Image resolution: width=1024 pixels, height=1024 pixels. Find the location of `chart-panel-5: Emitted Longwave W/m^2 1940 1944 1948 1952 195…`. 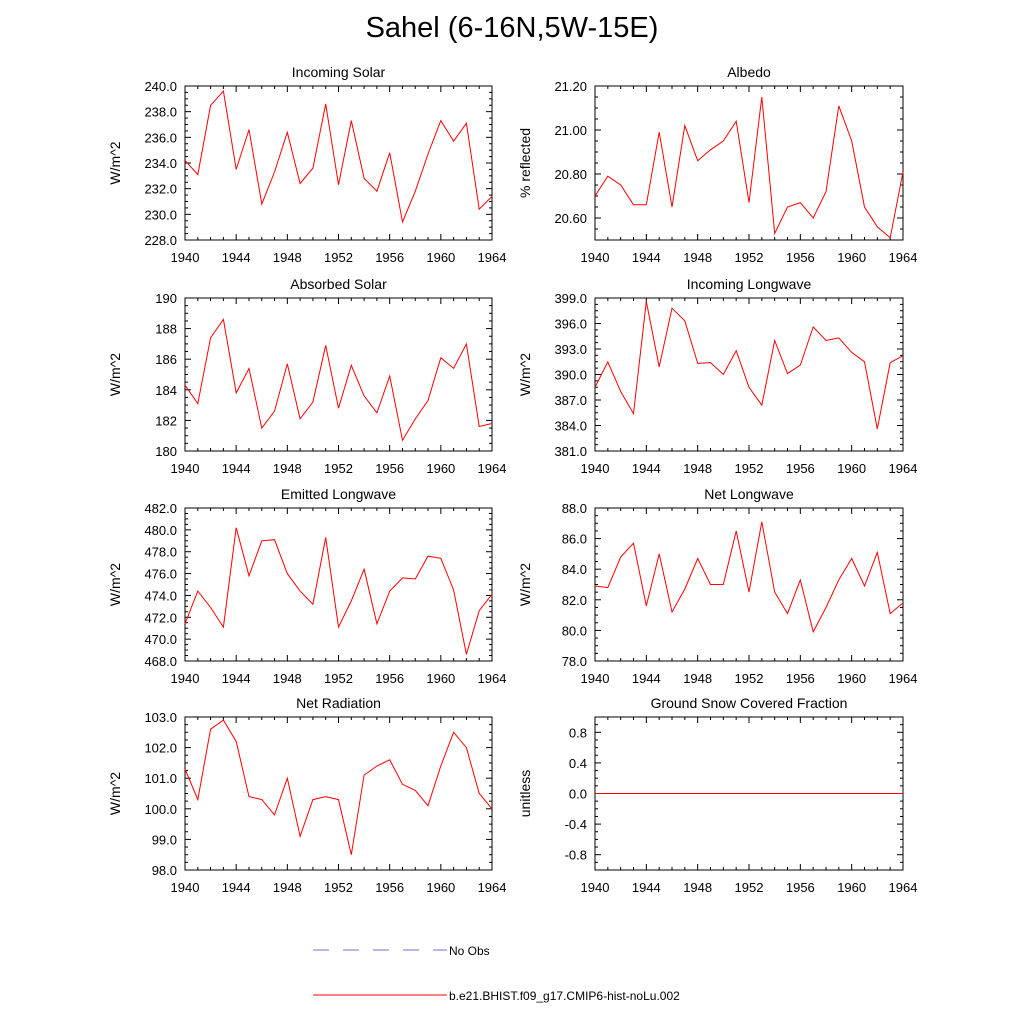

chart-panel-5: Emitted Longwave W/m^2 1940 1944 1948 1952 195… is located at coordinates (306, 586).